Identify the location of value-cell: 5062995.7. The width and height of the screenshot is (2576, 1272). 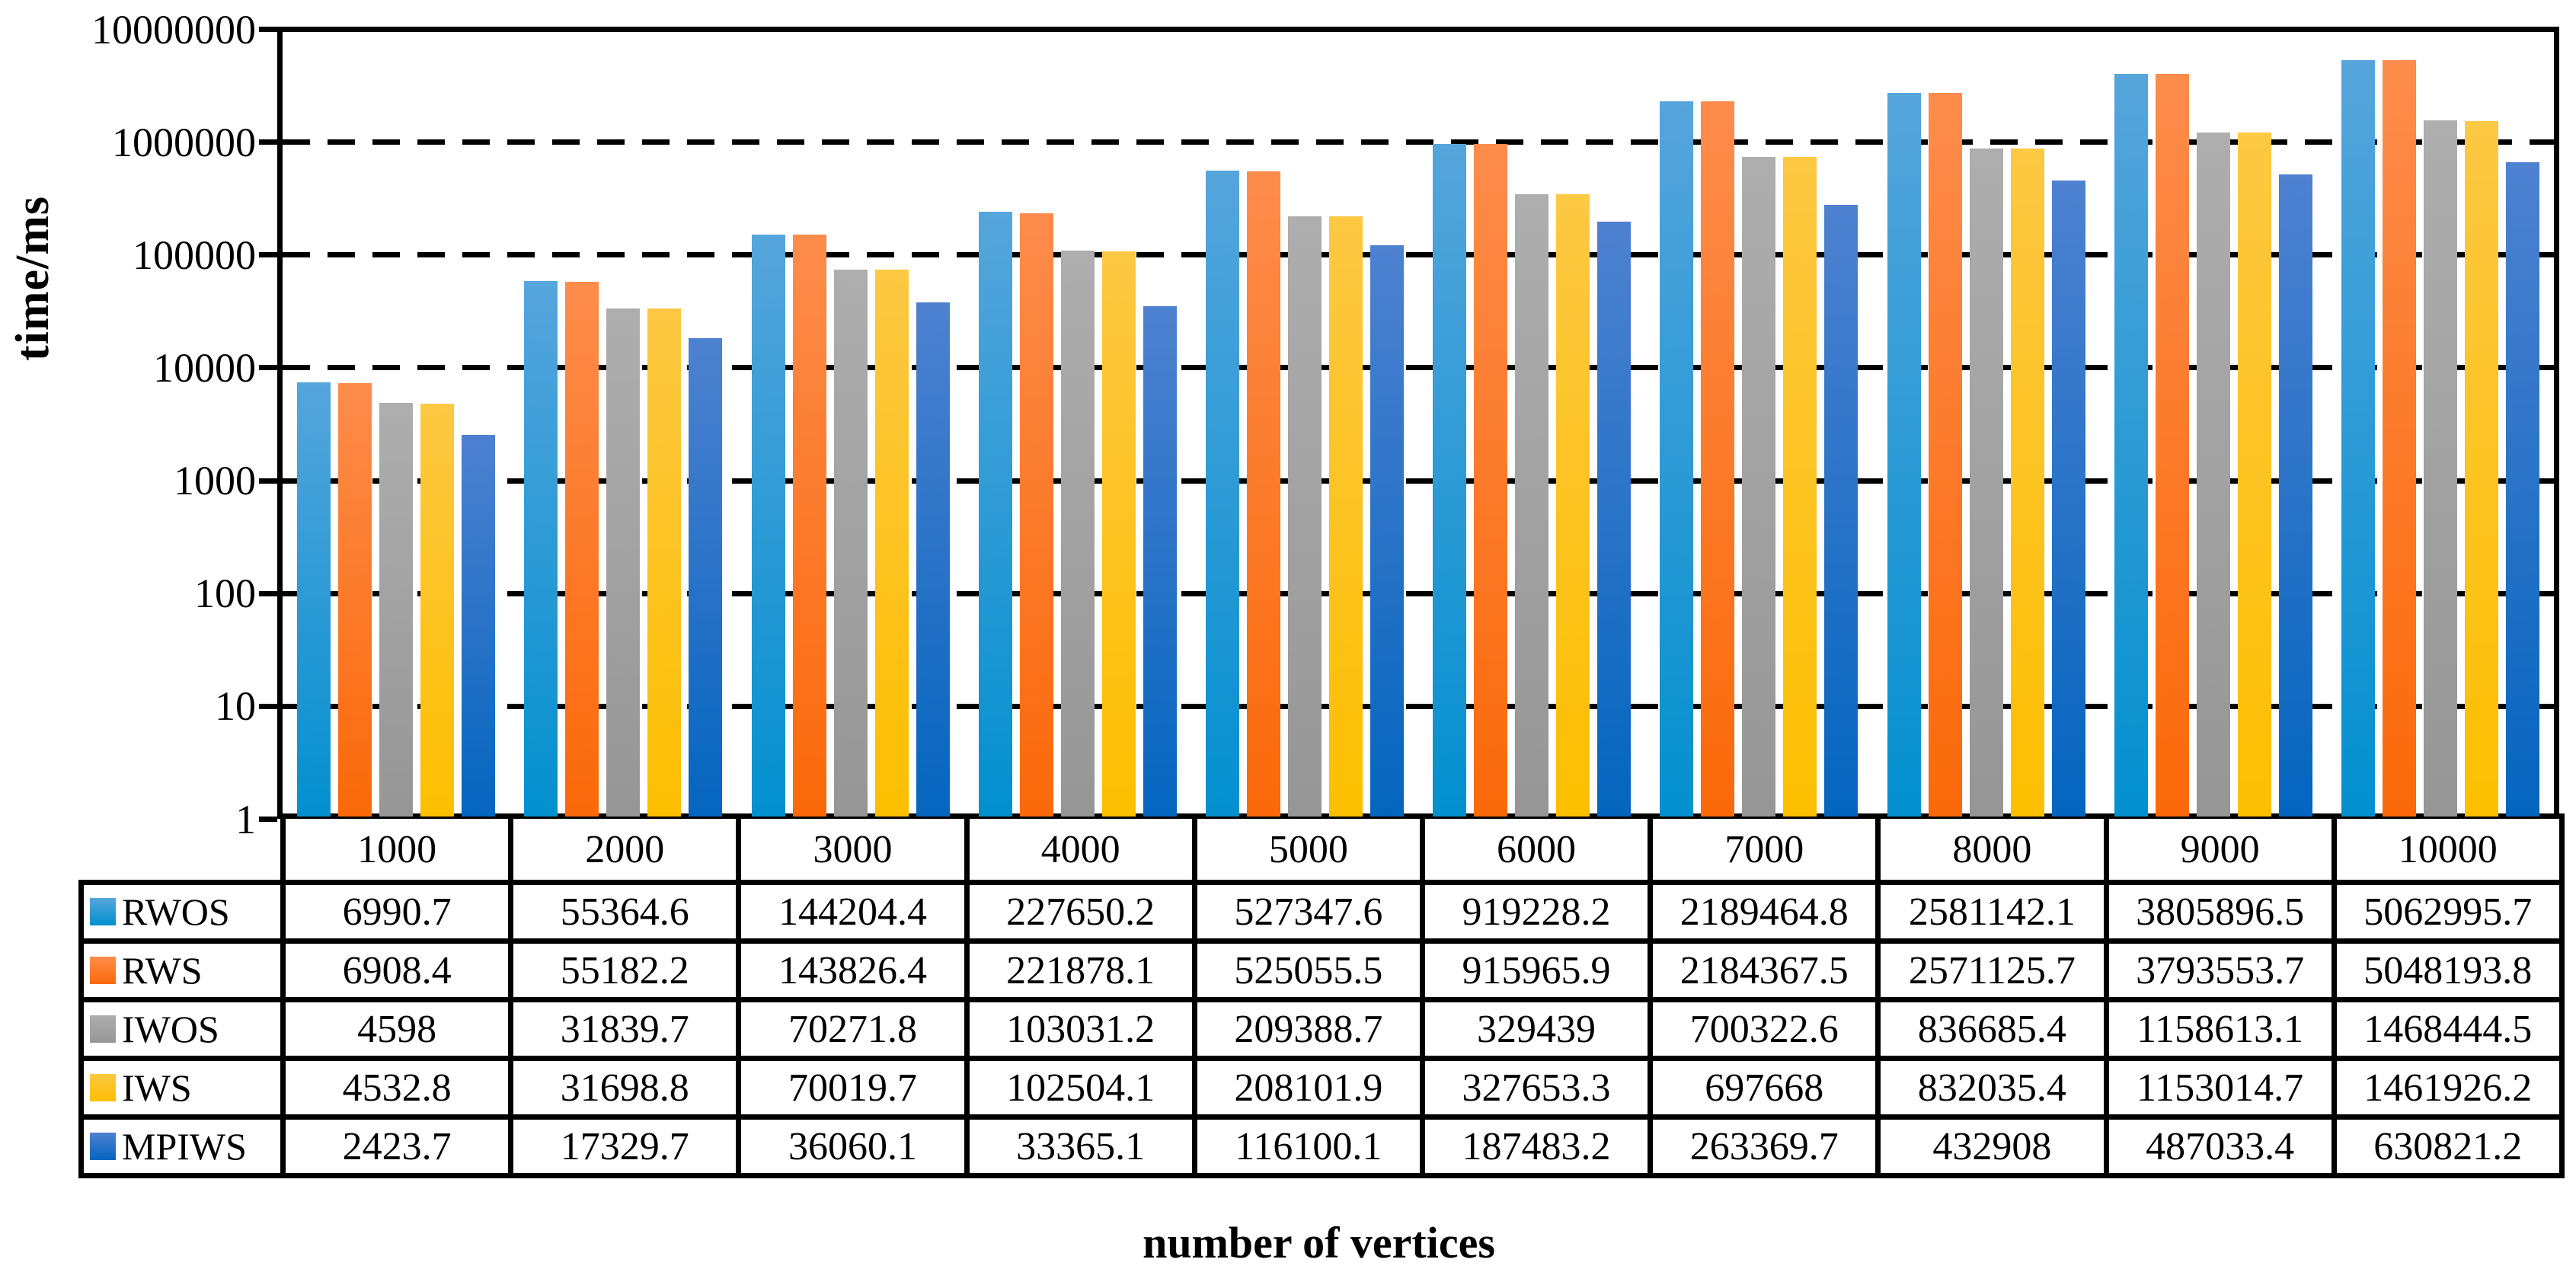
(2448, 912).